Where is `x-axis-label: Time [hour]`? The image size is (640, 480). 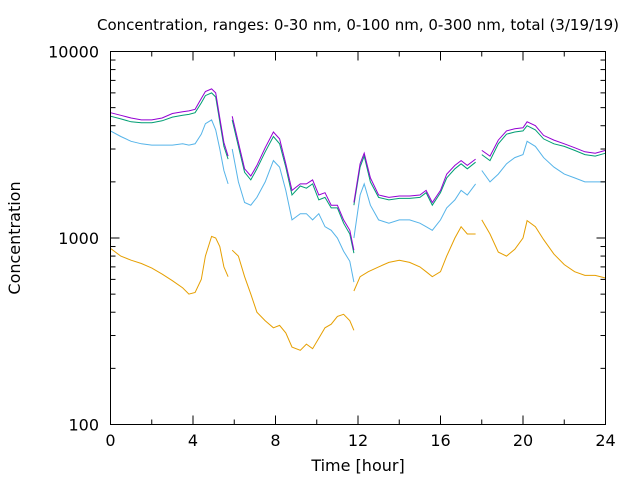
x-axis-label: Time [hour] is located at coordinates (357, 465).